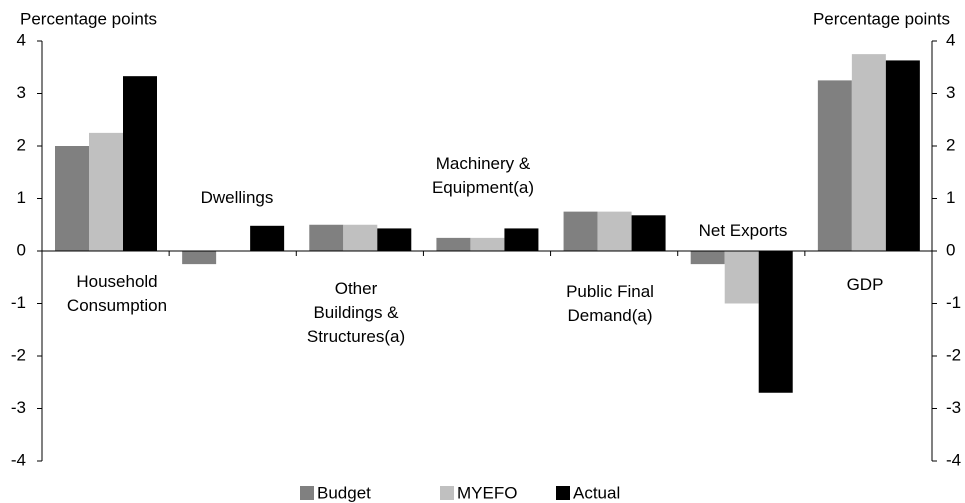 This screenshot has width=965, height=503. I want to click on y-tick-label: -3, so click(18, 407).